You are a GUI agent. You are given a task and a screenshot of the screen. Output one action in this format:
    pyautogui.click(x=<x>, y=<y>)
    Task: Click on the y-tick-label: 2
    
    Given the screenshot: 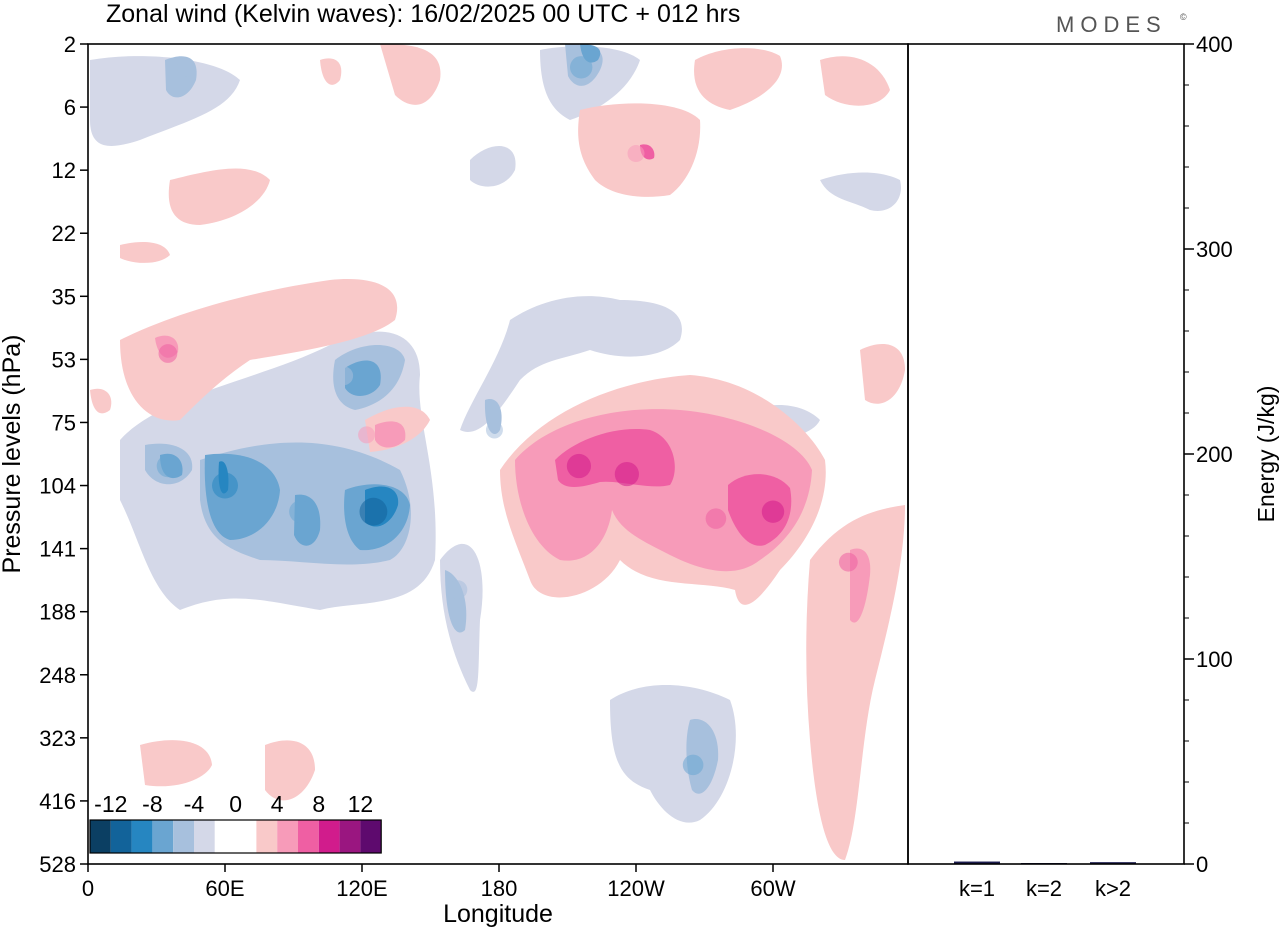 What is the action you would take?
    pyautogui.click(x=70, y=44)
    